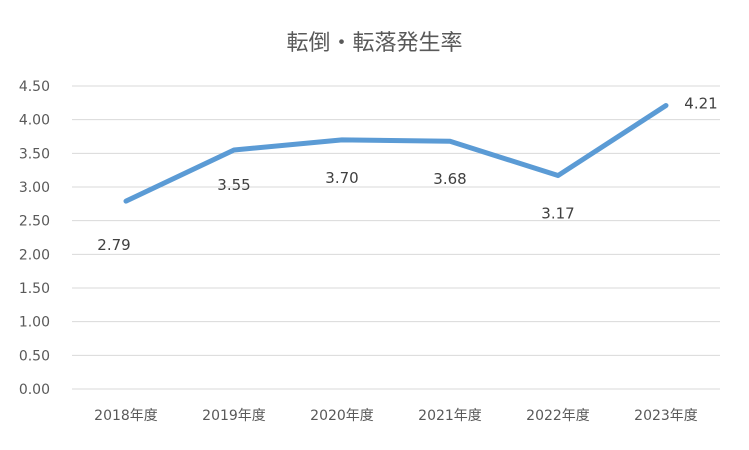  Describe the element at coordinates (374, 43) in the screenshot. I see `chart-title: 転倒・転落発生率` at that location.